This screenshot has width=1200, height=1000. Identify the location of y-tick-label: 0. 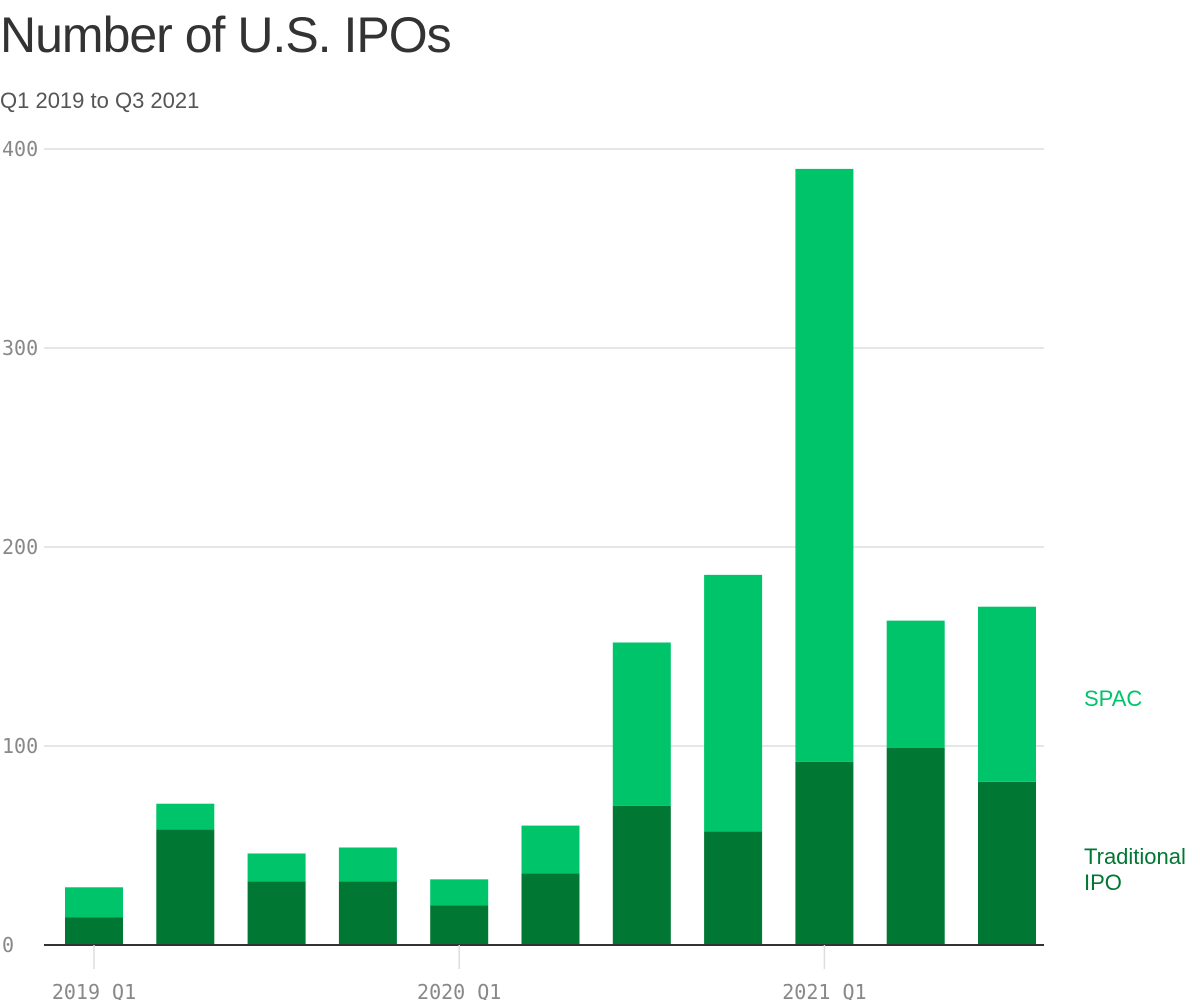
(8, 945).